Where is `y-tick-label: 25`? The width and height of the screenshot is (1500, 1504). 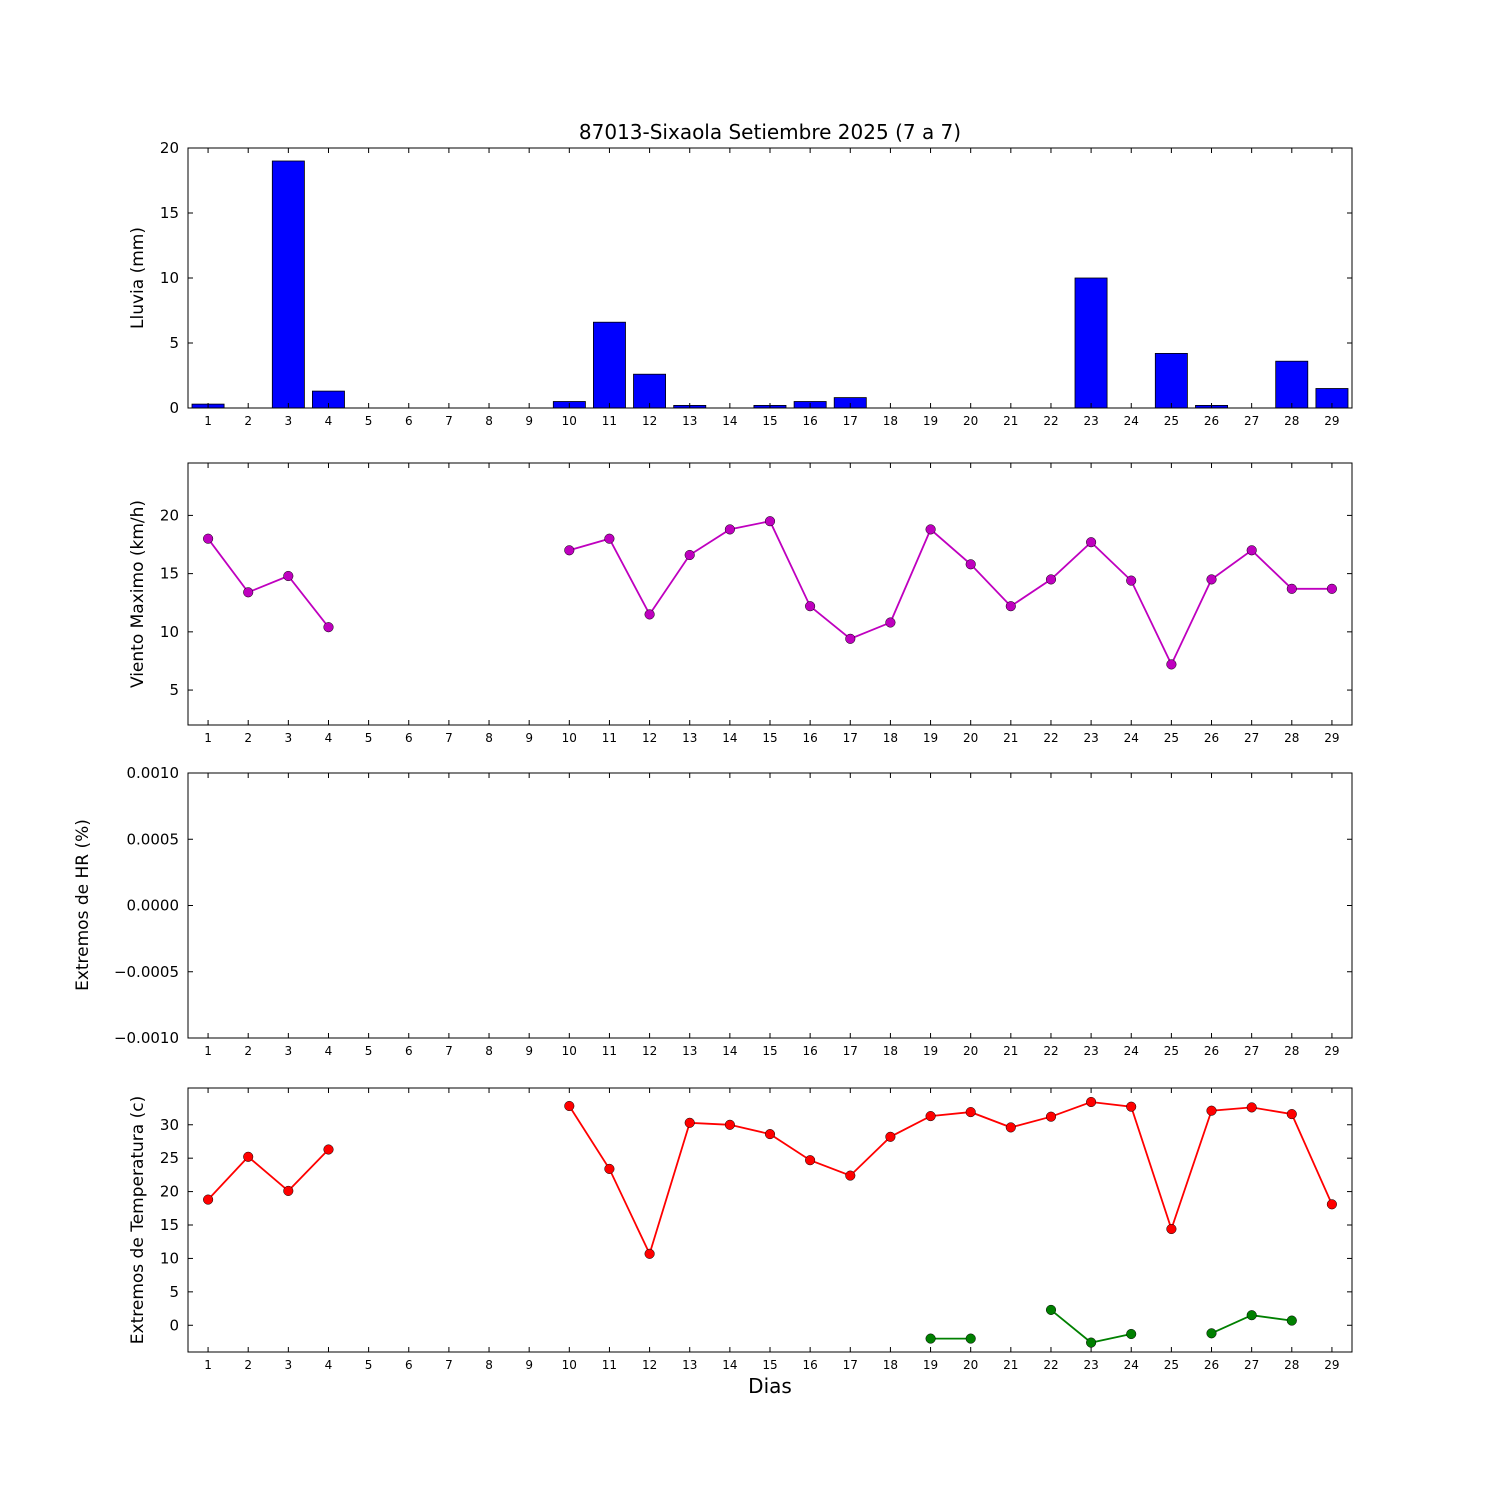 y-tick-label: 25 is located at coordinates (169, 1158).